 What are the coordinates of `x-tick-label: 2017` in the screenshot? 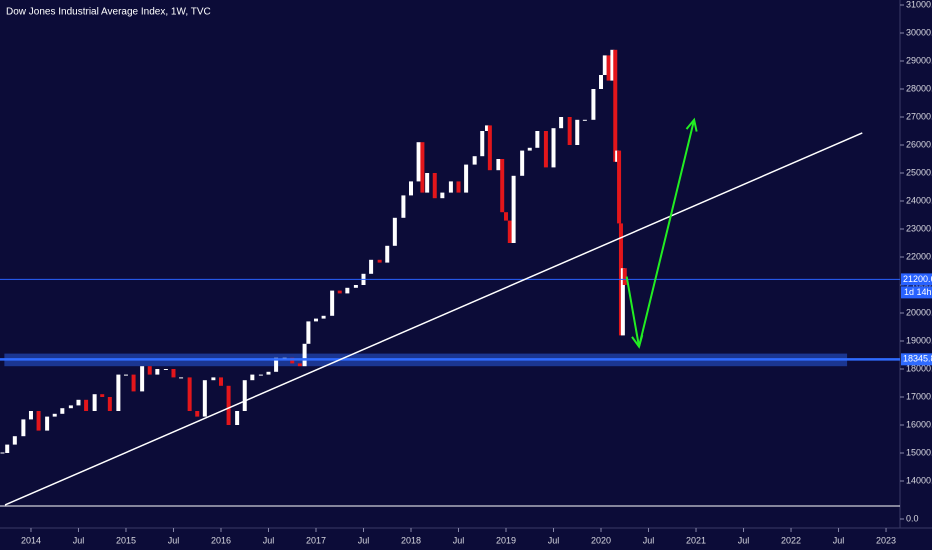 It's located at (316, 540).